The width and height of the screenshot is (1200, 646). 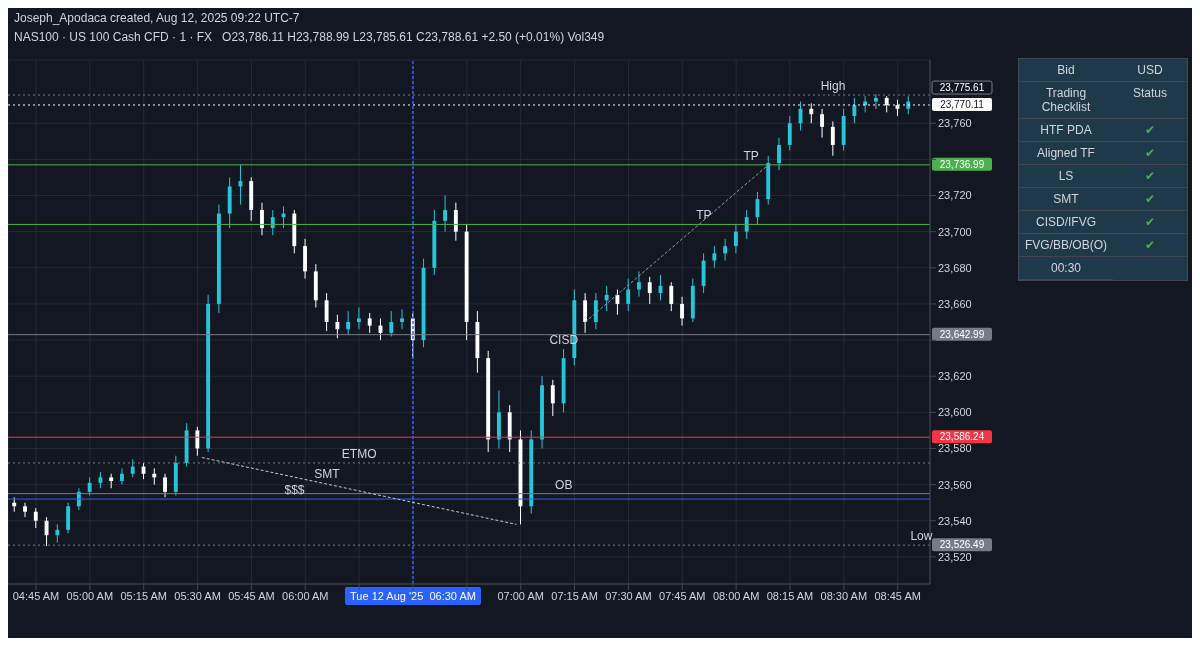 I want to click on text: LS, so click(x=1066, y=176).